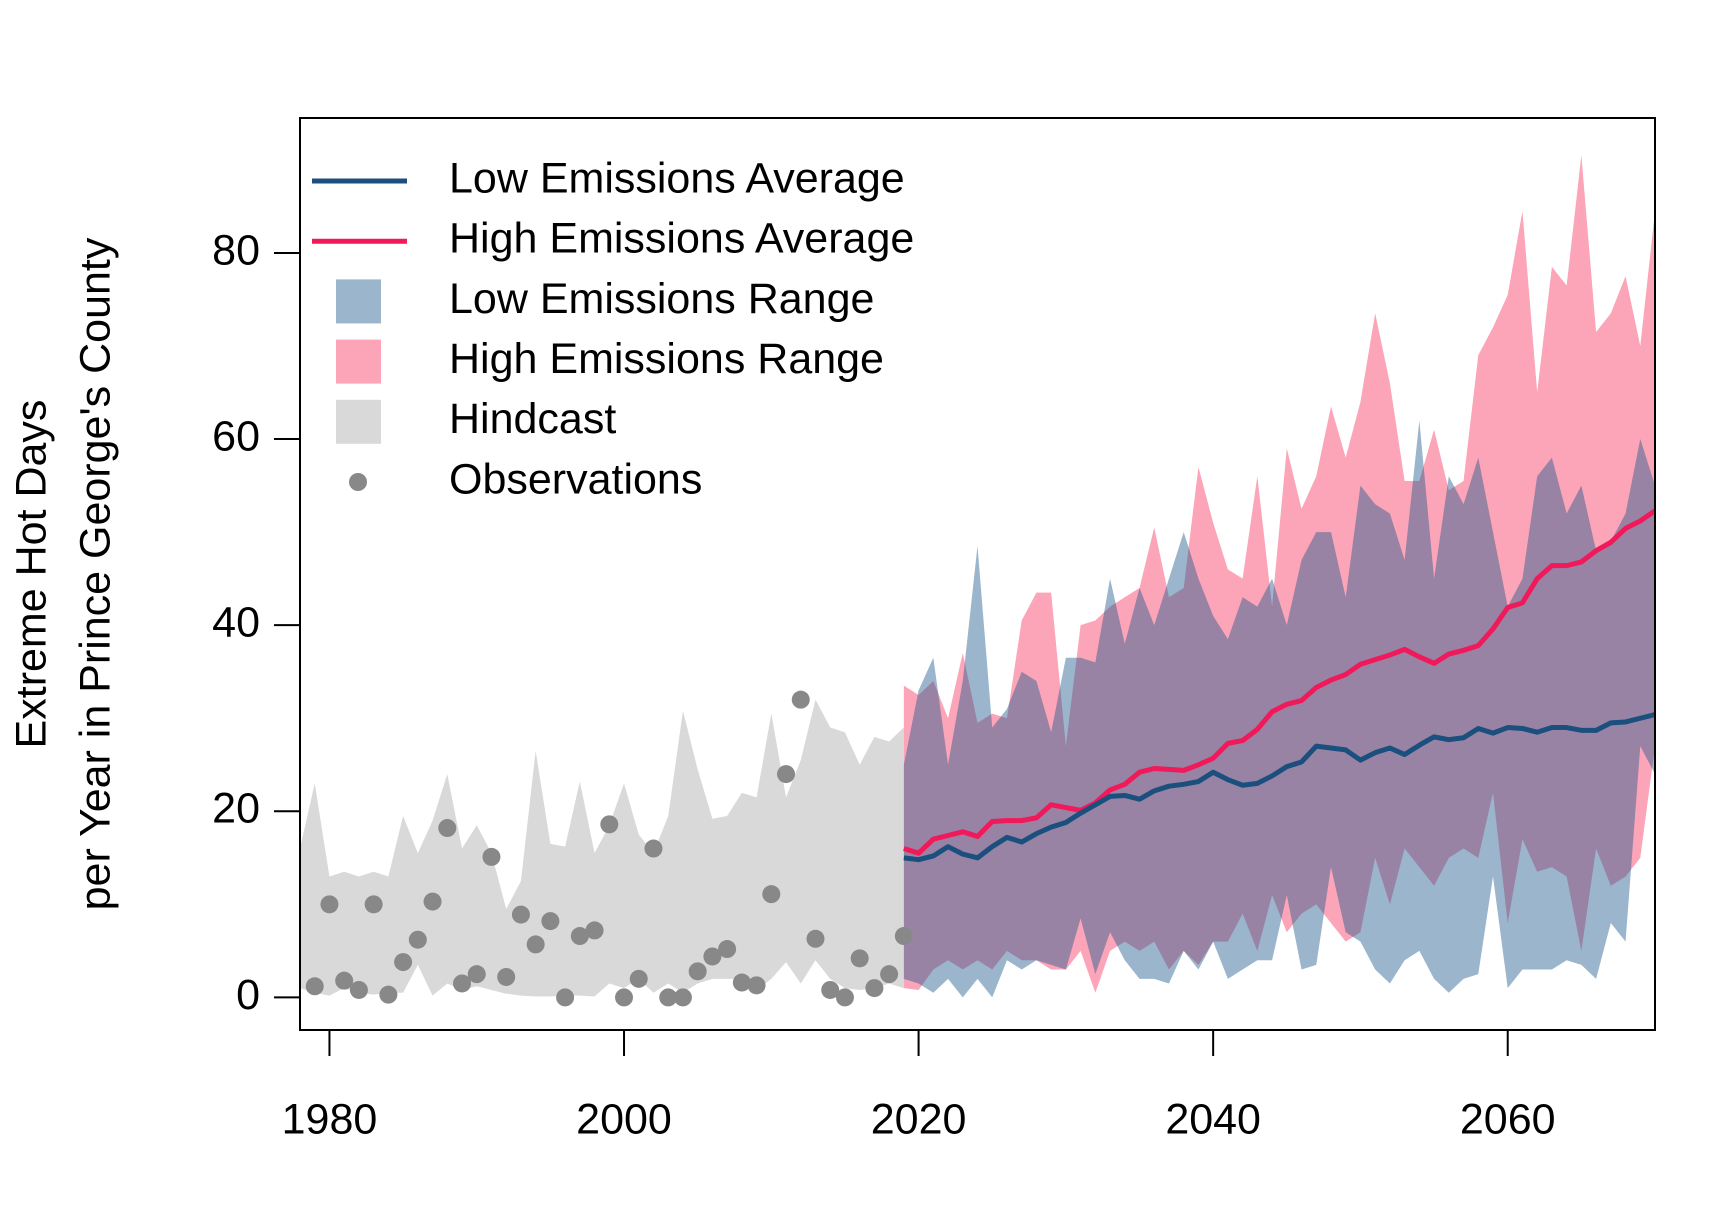 This screenshot has width=1716, height=1212. I want to click on x-tick-label: 2040, so click(1213, 1119).